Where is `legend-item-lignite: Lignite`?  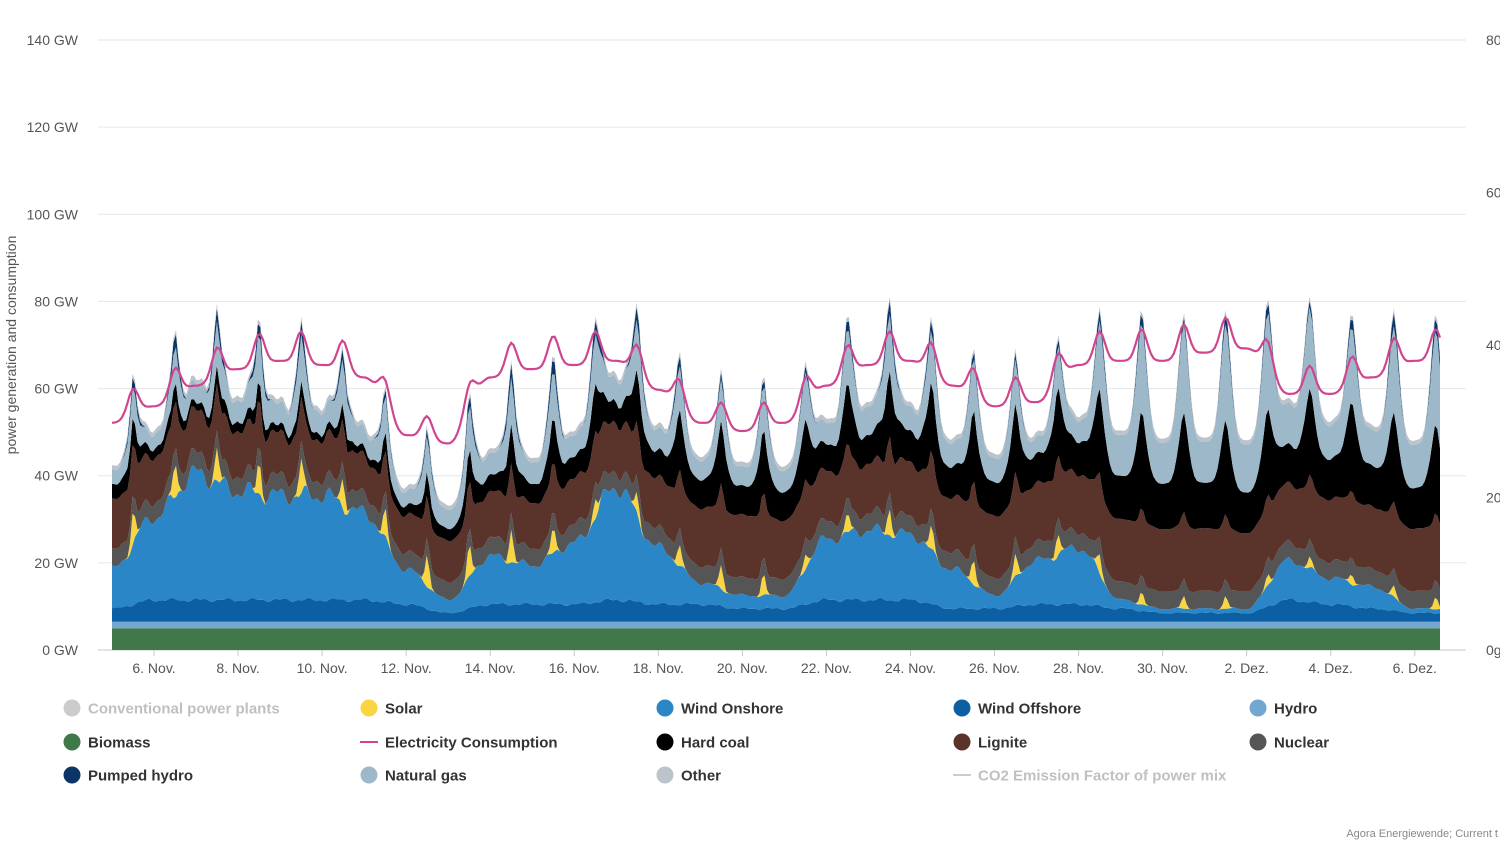
legend-item-lignite: Lignite is located at coordinates (990, 742).